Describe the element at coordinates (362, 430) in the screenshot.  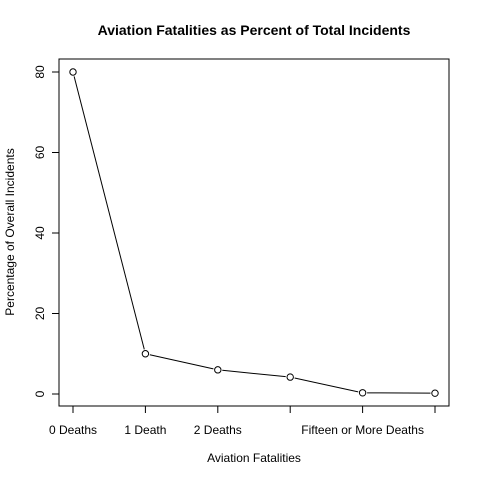
I see `x-tick-label: Fifteen or More Deaths` at that location.